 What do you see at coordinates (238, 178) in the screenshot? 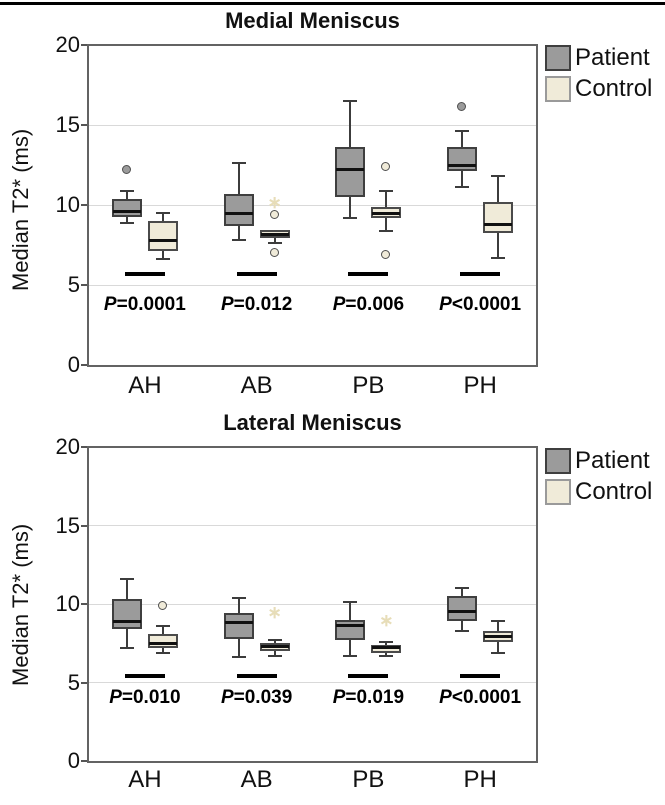
I see `whisker-upper-patient-ab` at bounding box center [238, 178].